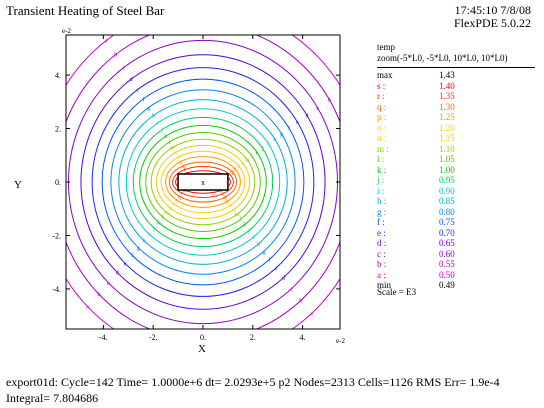 This screenshot has height=408, width=544. What do you see at coordinates (457, 170) in the screenshot?
I see `legend-level-row: k : 1.00` at bounding box center [457, 170].